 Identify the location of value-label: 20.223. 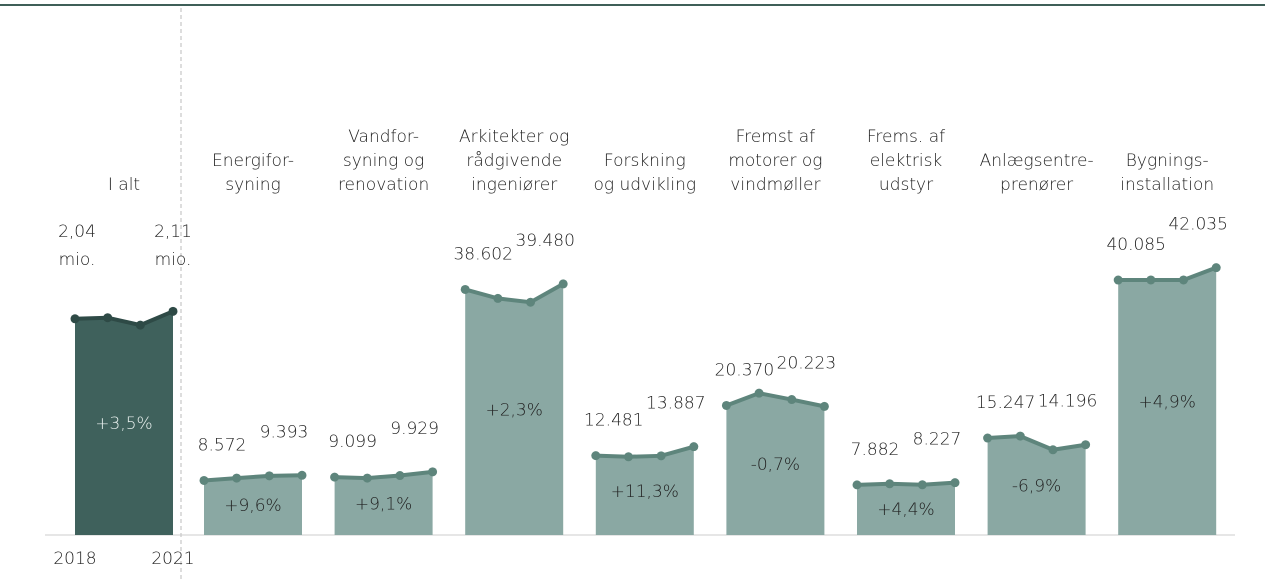
(806, 363).